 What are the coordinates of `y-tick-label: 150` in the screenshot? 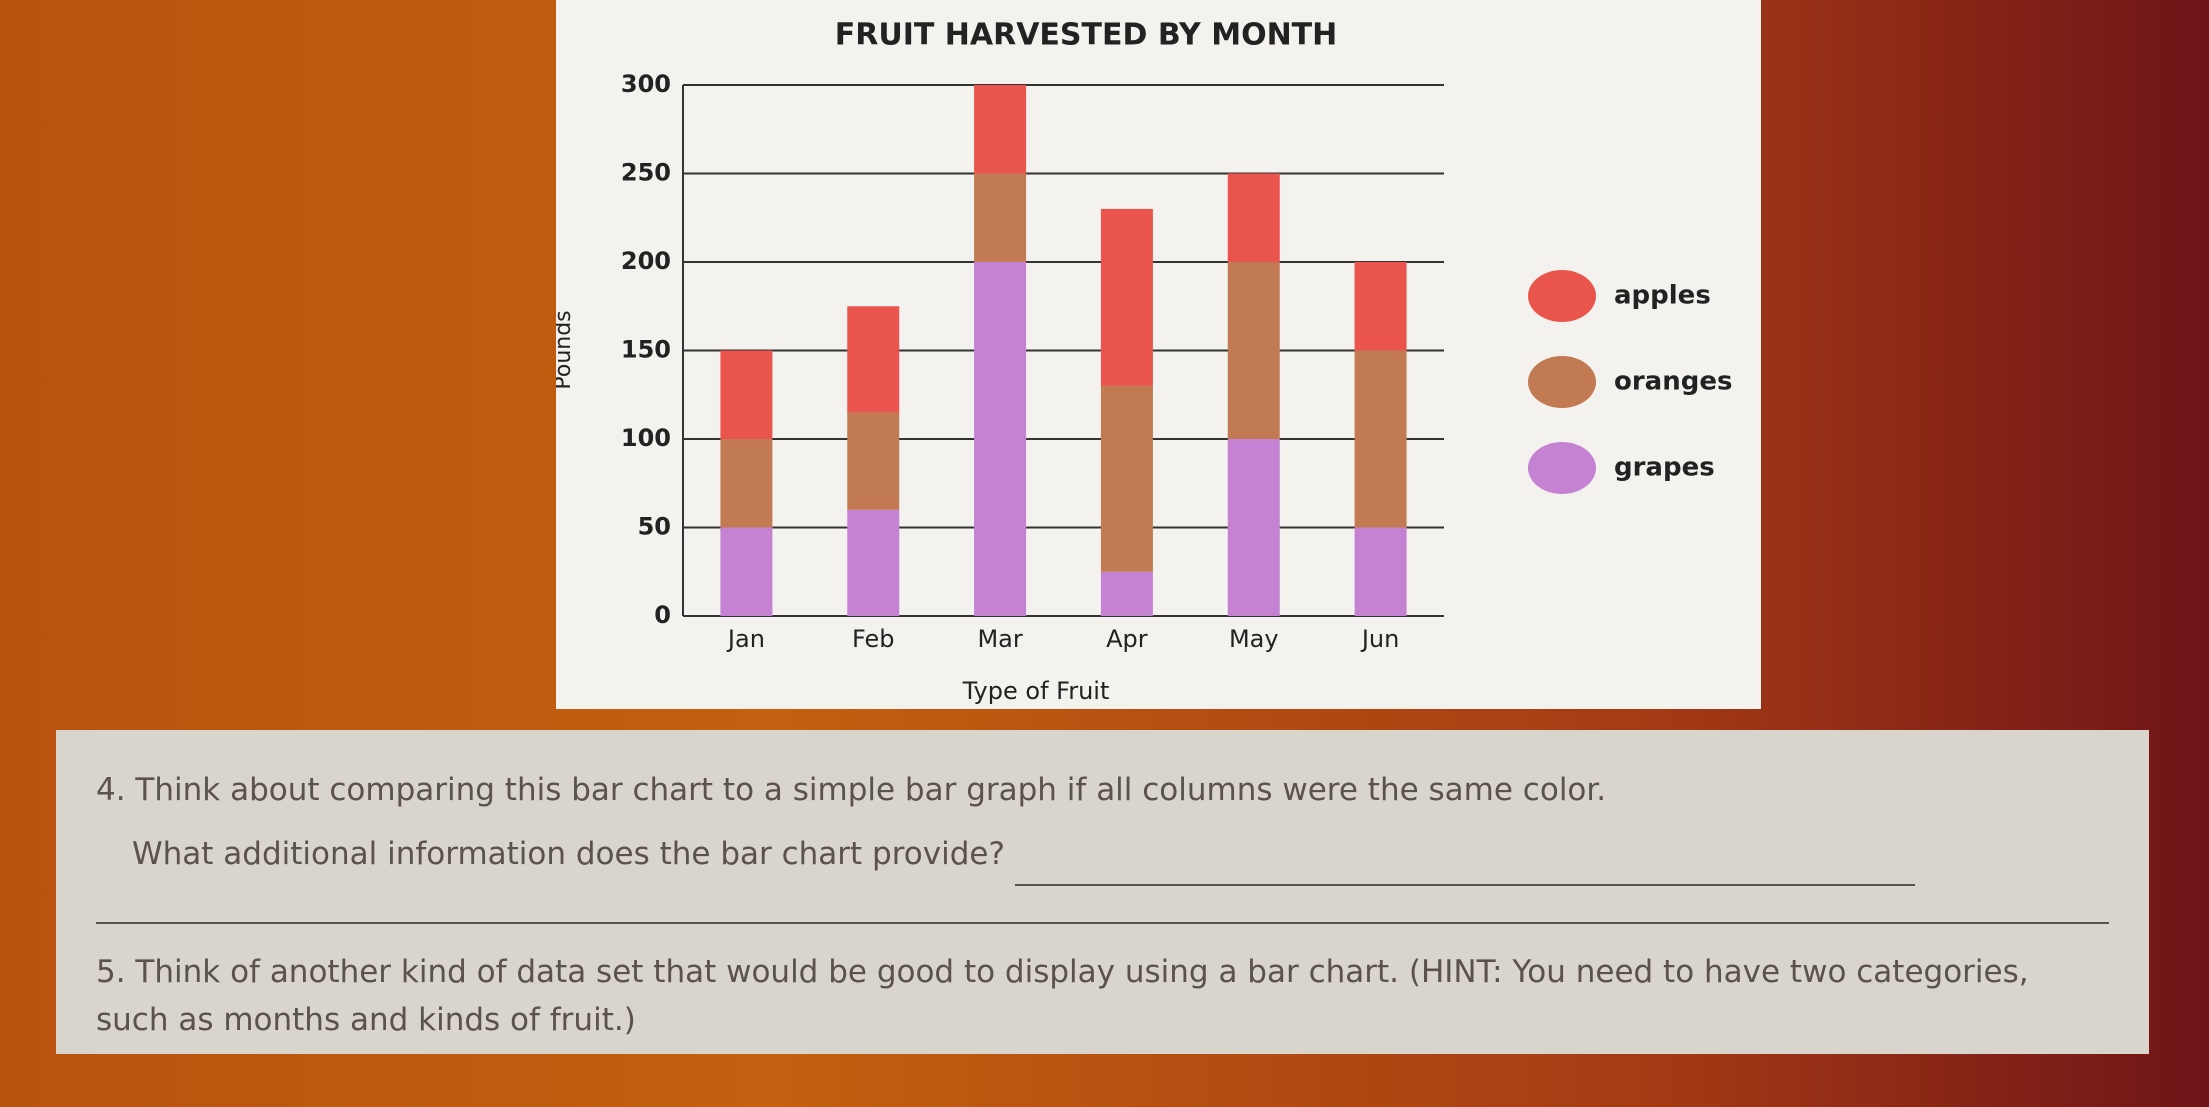 It's located at (646, 350).